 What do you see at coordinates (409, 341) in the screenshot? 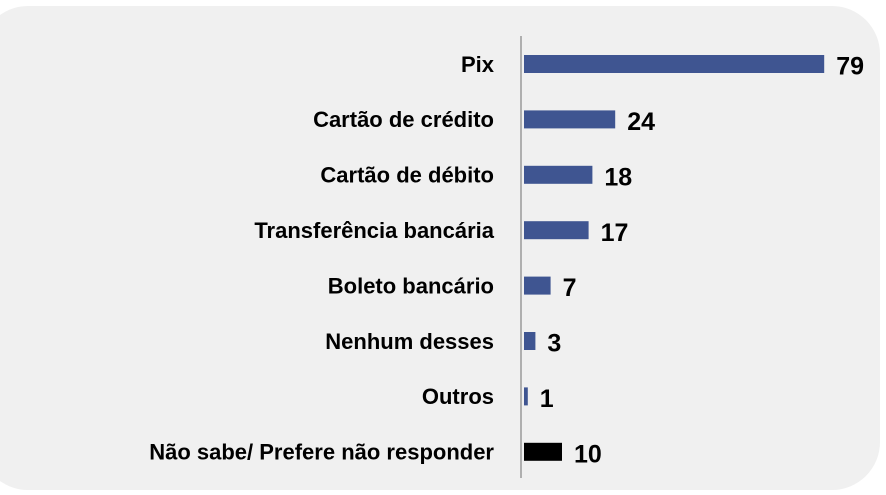
I see `category-label: Nenhum desses` at bounding box center [409, 341].